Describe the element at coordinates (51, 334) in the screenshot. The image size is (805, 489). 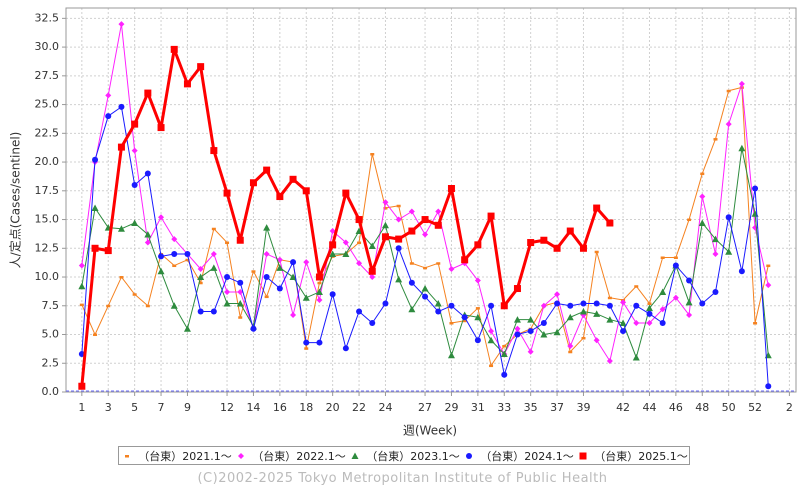
I see `y-tick-label: 5.0` at that location.